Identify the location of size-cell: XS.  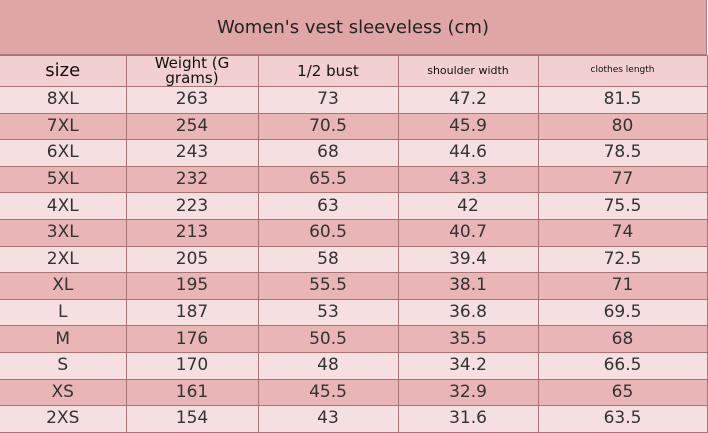
(63, 392).